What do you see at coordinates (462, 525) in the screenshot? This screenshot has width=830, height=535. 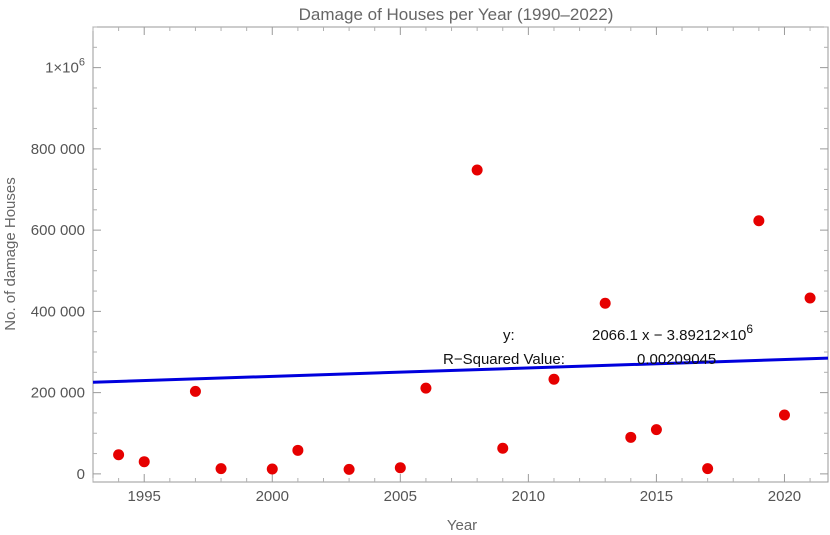 I see `x-axis-label: Year` at bounding box center [462, 525].